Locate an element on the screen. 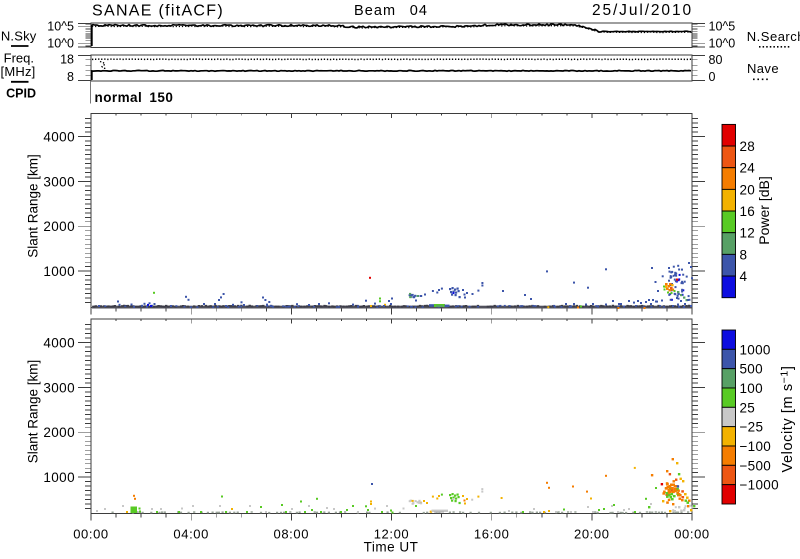  svg-text: 16 is located at coordinates (748, 211).